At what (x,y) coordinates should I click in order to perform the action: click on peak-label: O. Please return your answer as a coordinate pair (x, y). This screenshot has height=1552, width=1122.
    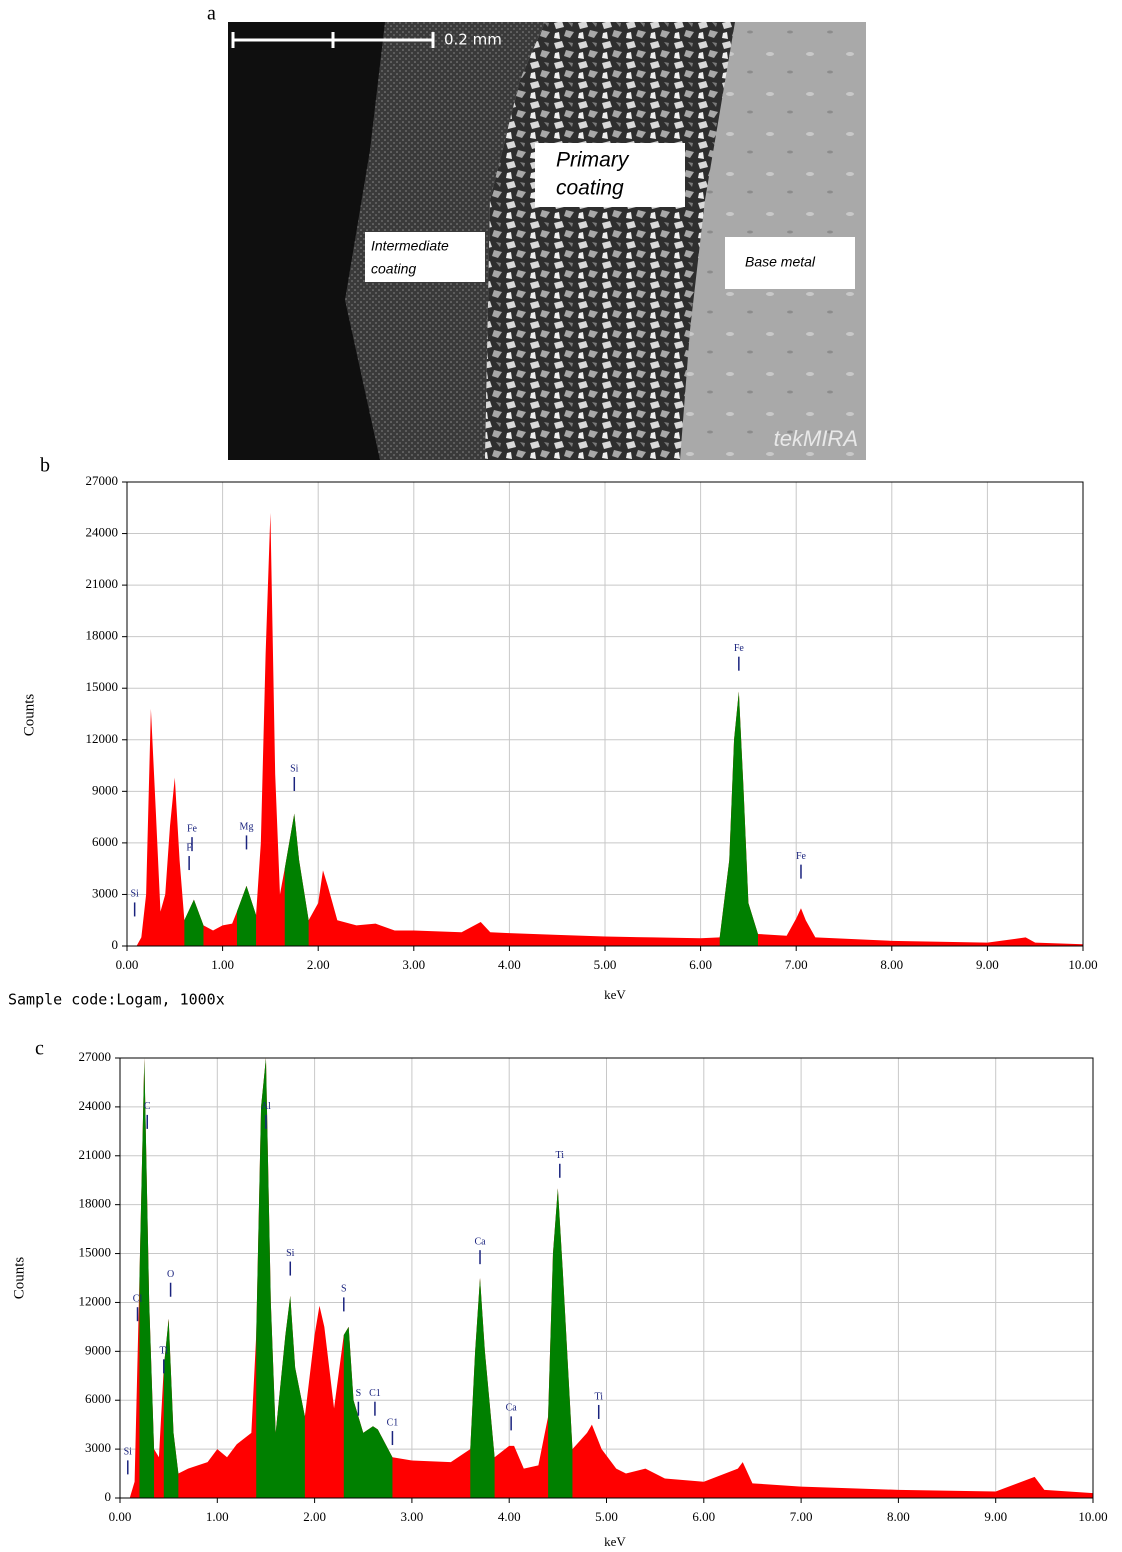
    Looking at the image, I should click on (170, 1274).